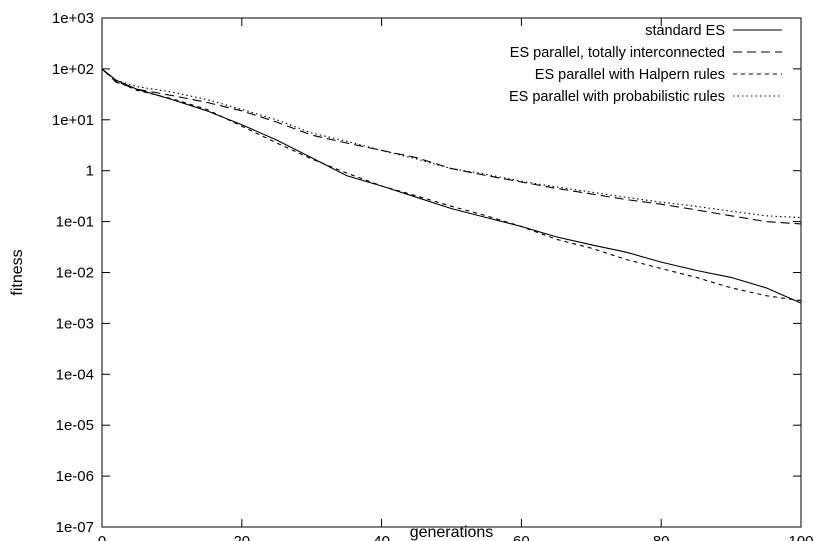 This screenshot has height=541, width=824. Describe the element at coordinates (75, 527) in the screenshot. I see `y-tick-label: 1e-07` at that location.